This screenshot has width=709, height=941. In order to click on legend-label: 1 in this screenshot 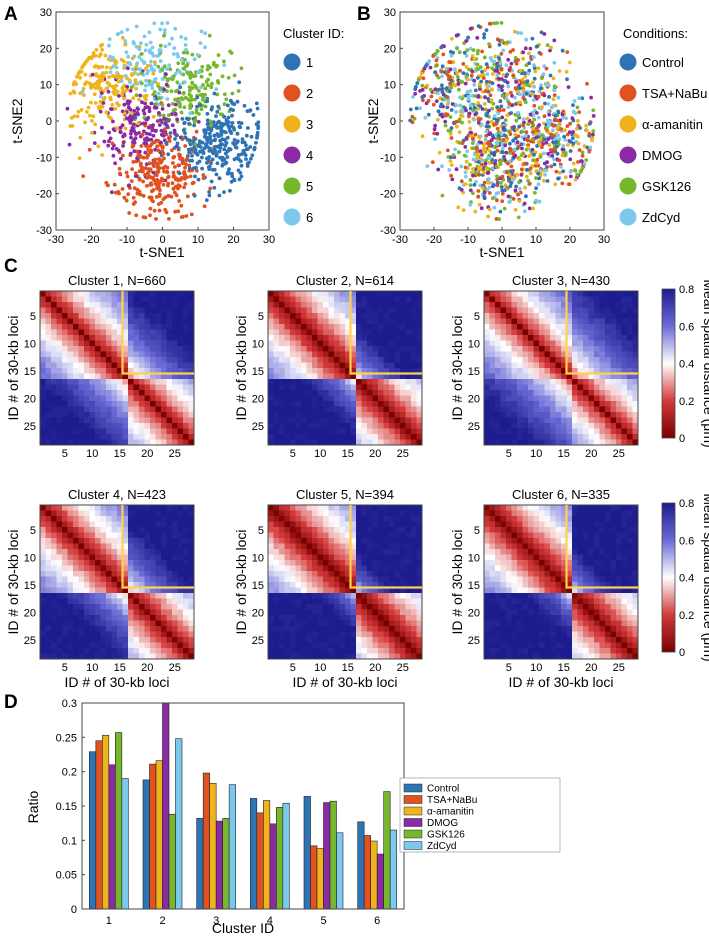, I will do `click(309, 62)`.